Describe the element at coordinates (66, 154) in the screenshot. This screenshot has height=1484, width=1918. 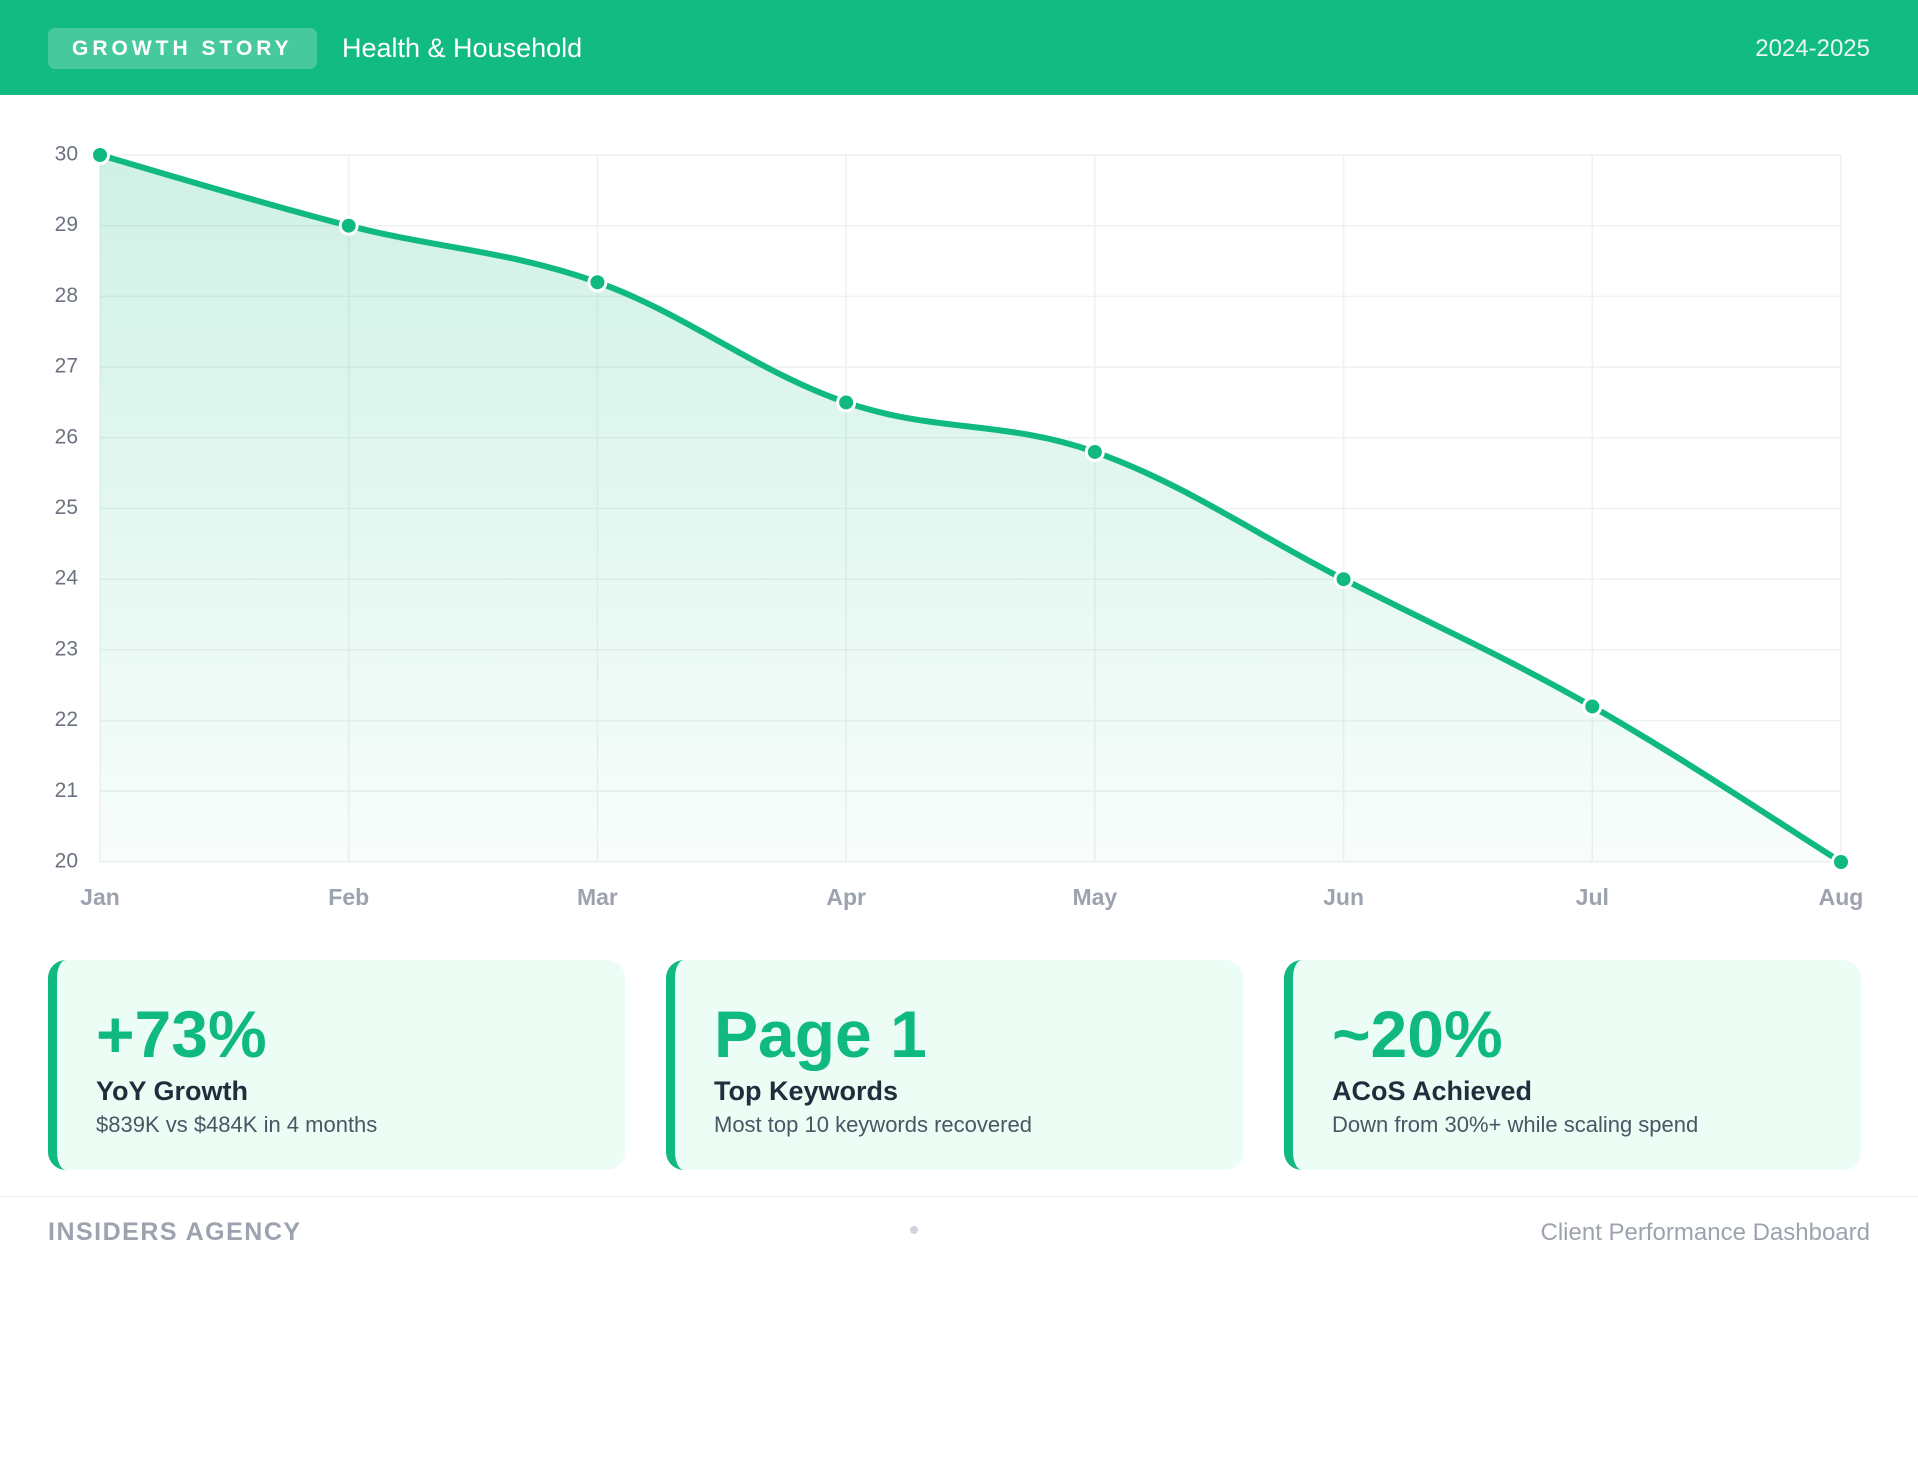
I see `y-tick-label: 30` at that location.